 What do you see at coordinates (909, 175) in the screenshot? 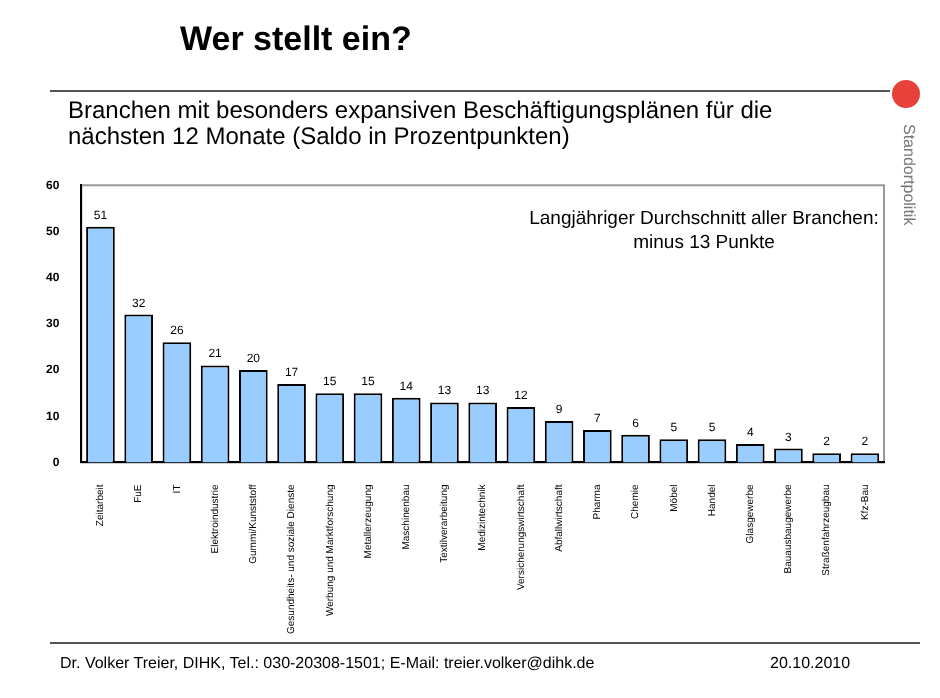
I see `text: Standortpolitik` at bounding box center [909, 175].